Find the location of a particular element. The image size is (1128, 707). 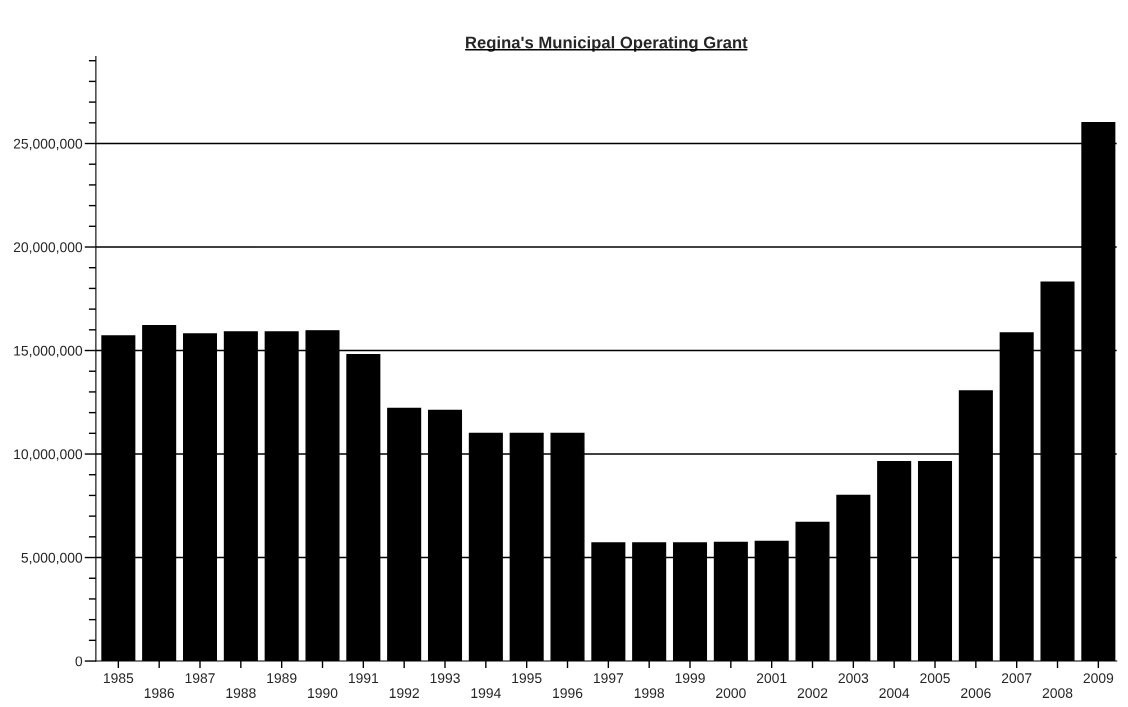

x-tick-label: 2008 is located at coordinates (1057, 693).